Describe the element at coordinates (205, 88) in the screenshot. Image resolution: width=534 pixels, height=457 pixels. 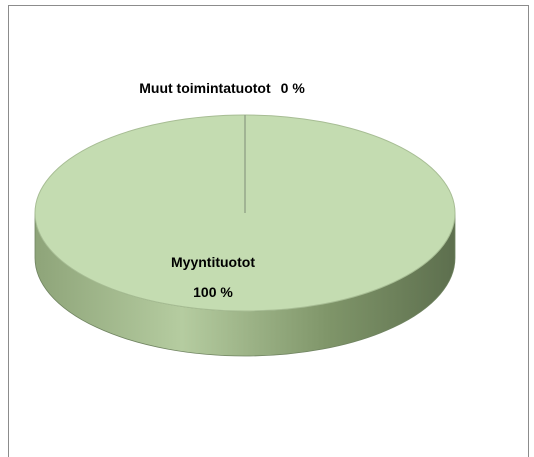
I see `category-label: Muut toimintatuotot` at that location.